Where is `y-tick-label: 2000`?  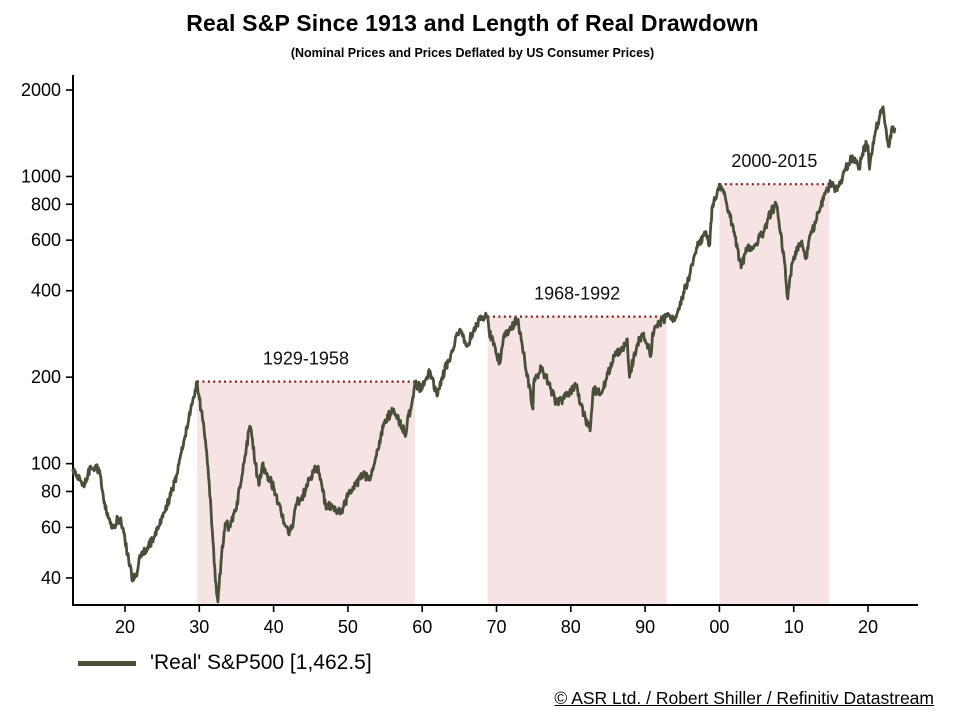 y-tick-label: 2000 is located at coordinates (41, 90).